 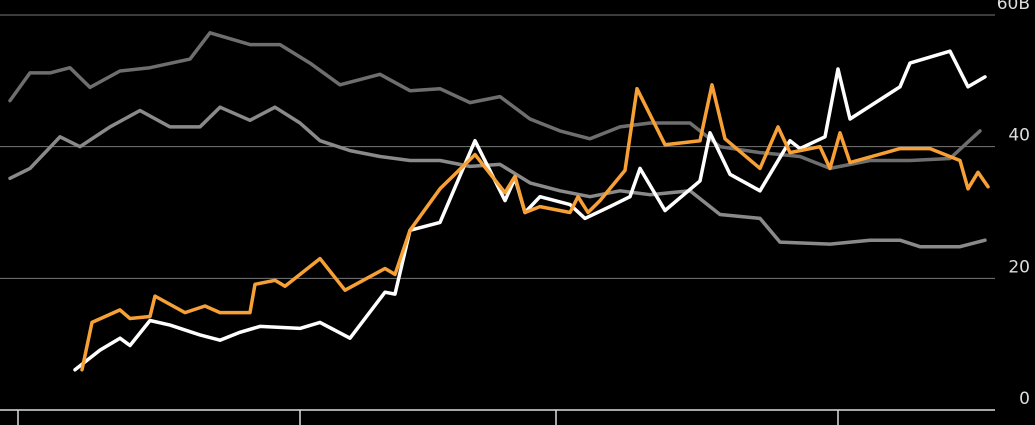 I want to click on y-tick-label: 60B, so click(x=1013, y=7).